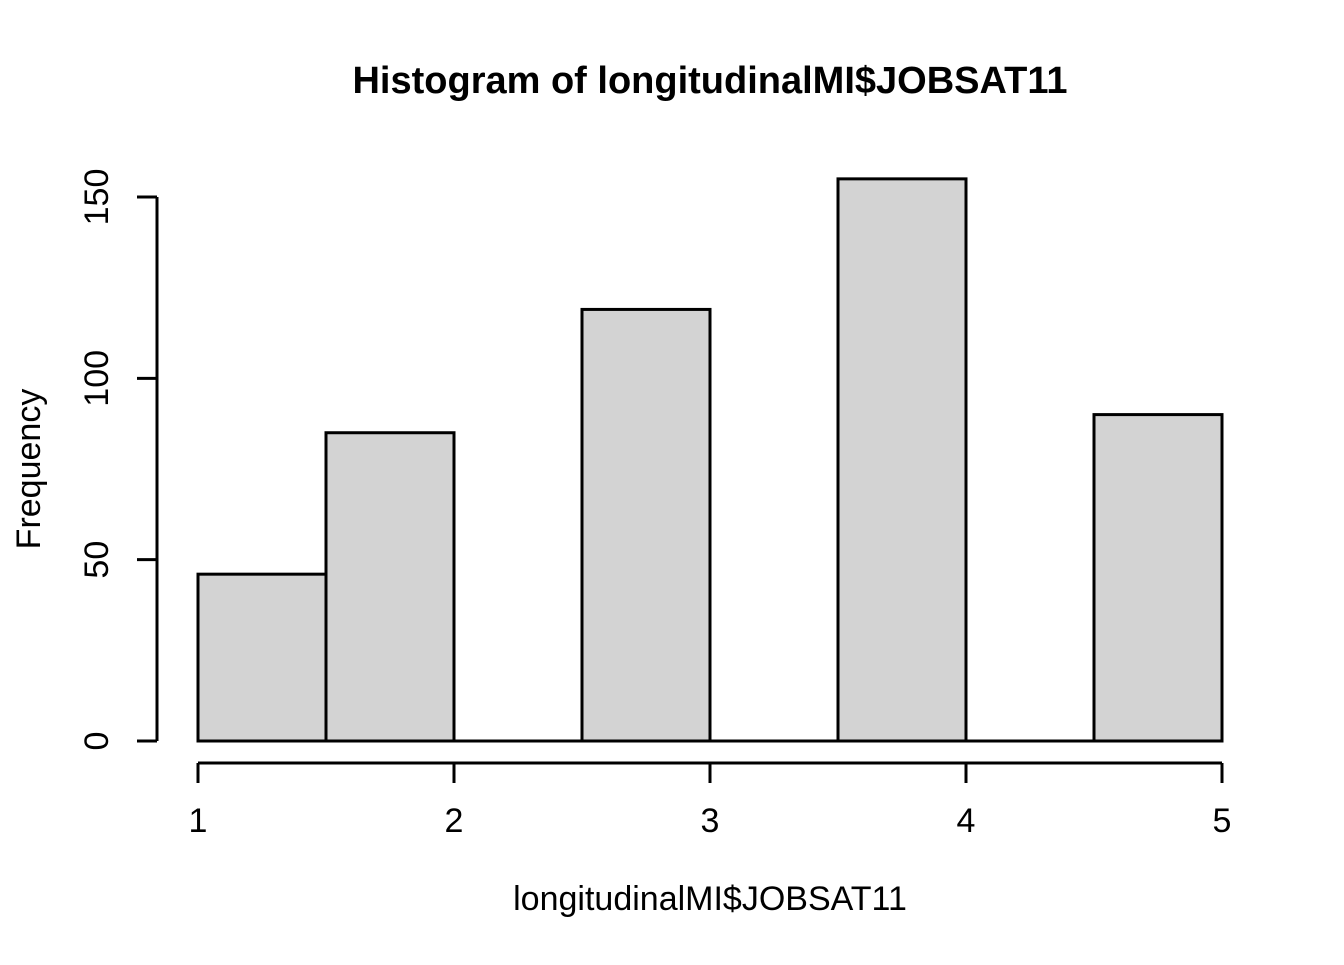 This screenshot has height=965, width=1344. What do you see at coordinates (97, 378) in the screenshot?
I see `y-axis-tick-label: 100` at bounding box center [97, 378].